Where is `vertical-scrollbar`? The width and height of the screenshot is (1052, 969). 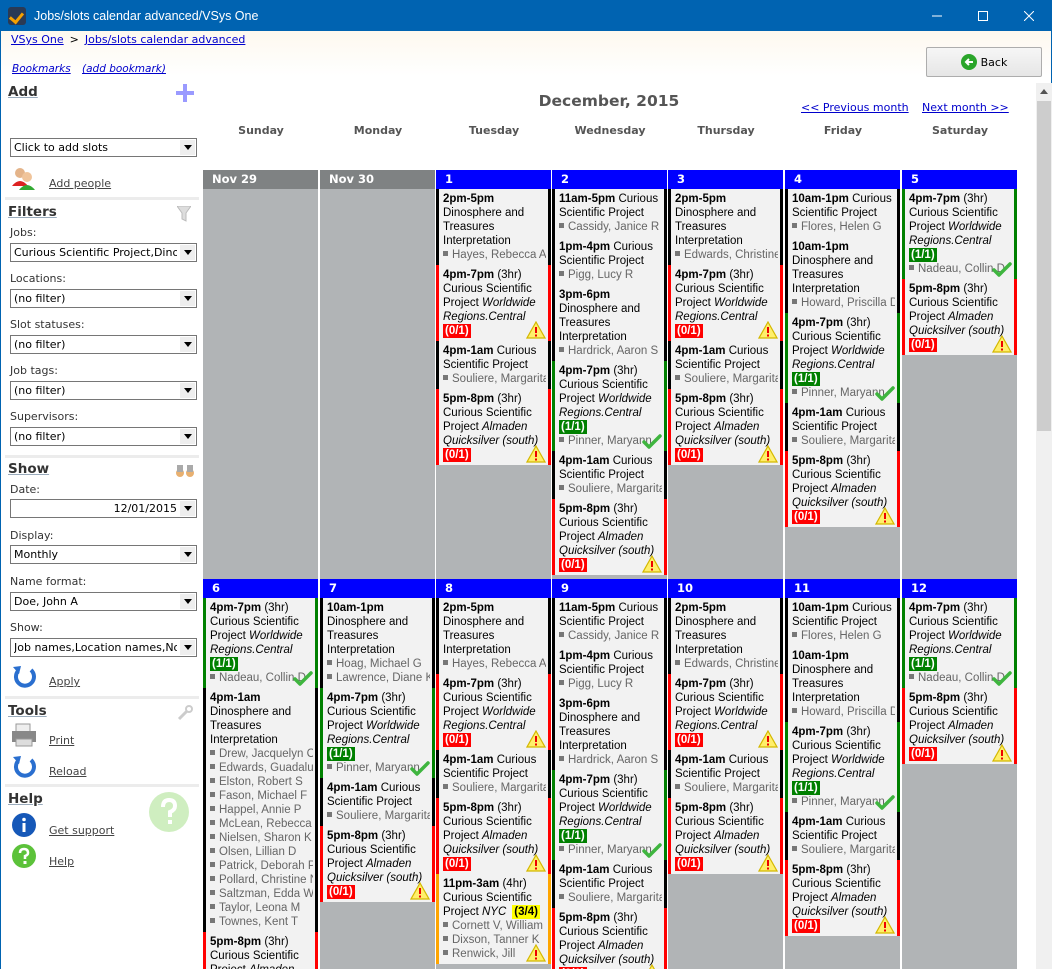
vertical-scrollbar is located at coordinates (1044, 526).